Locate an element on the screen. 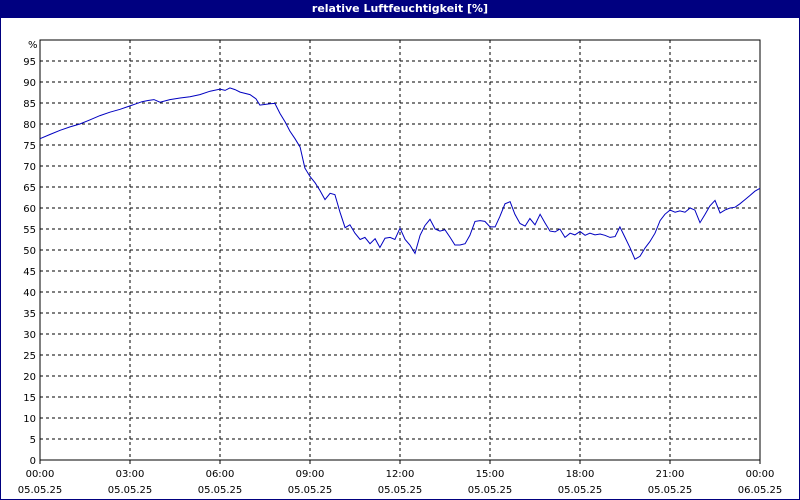 Image resolution: width=800 pixels, height=500 pixels. x-tick-time: 18:00 is located at coordinates (580, 474).